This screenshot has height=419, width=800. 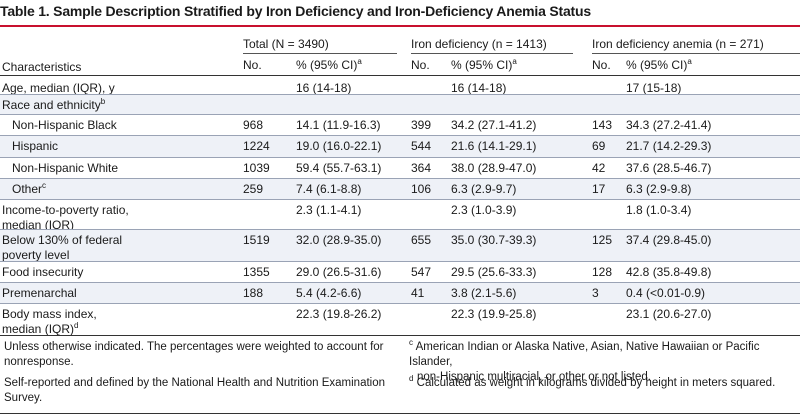 I want to click on table-cell-a-pct: 37.6 (28.5-46.7), so click(x=669, y=168).